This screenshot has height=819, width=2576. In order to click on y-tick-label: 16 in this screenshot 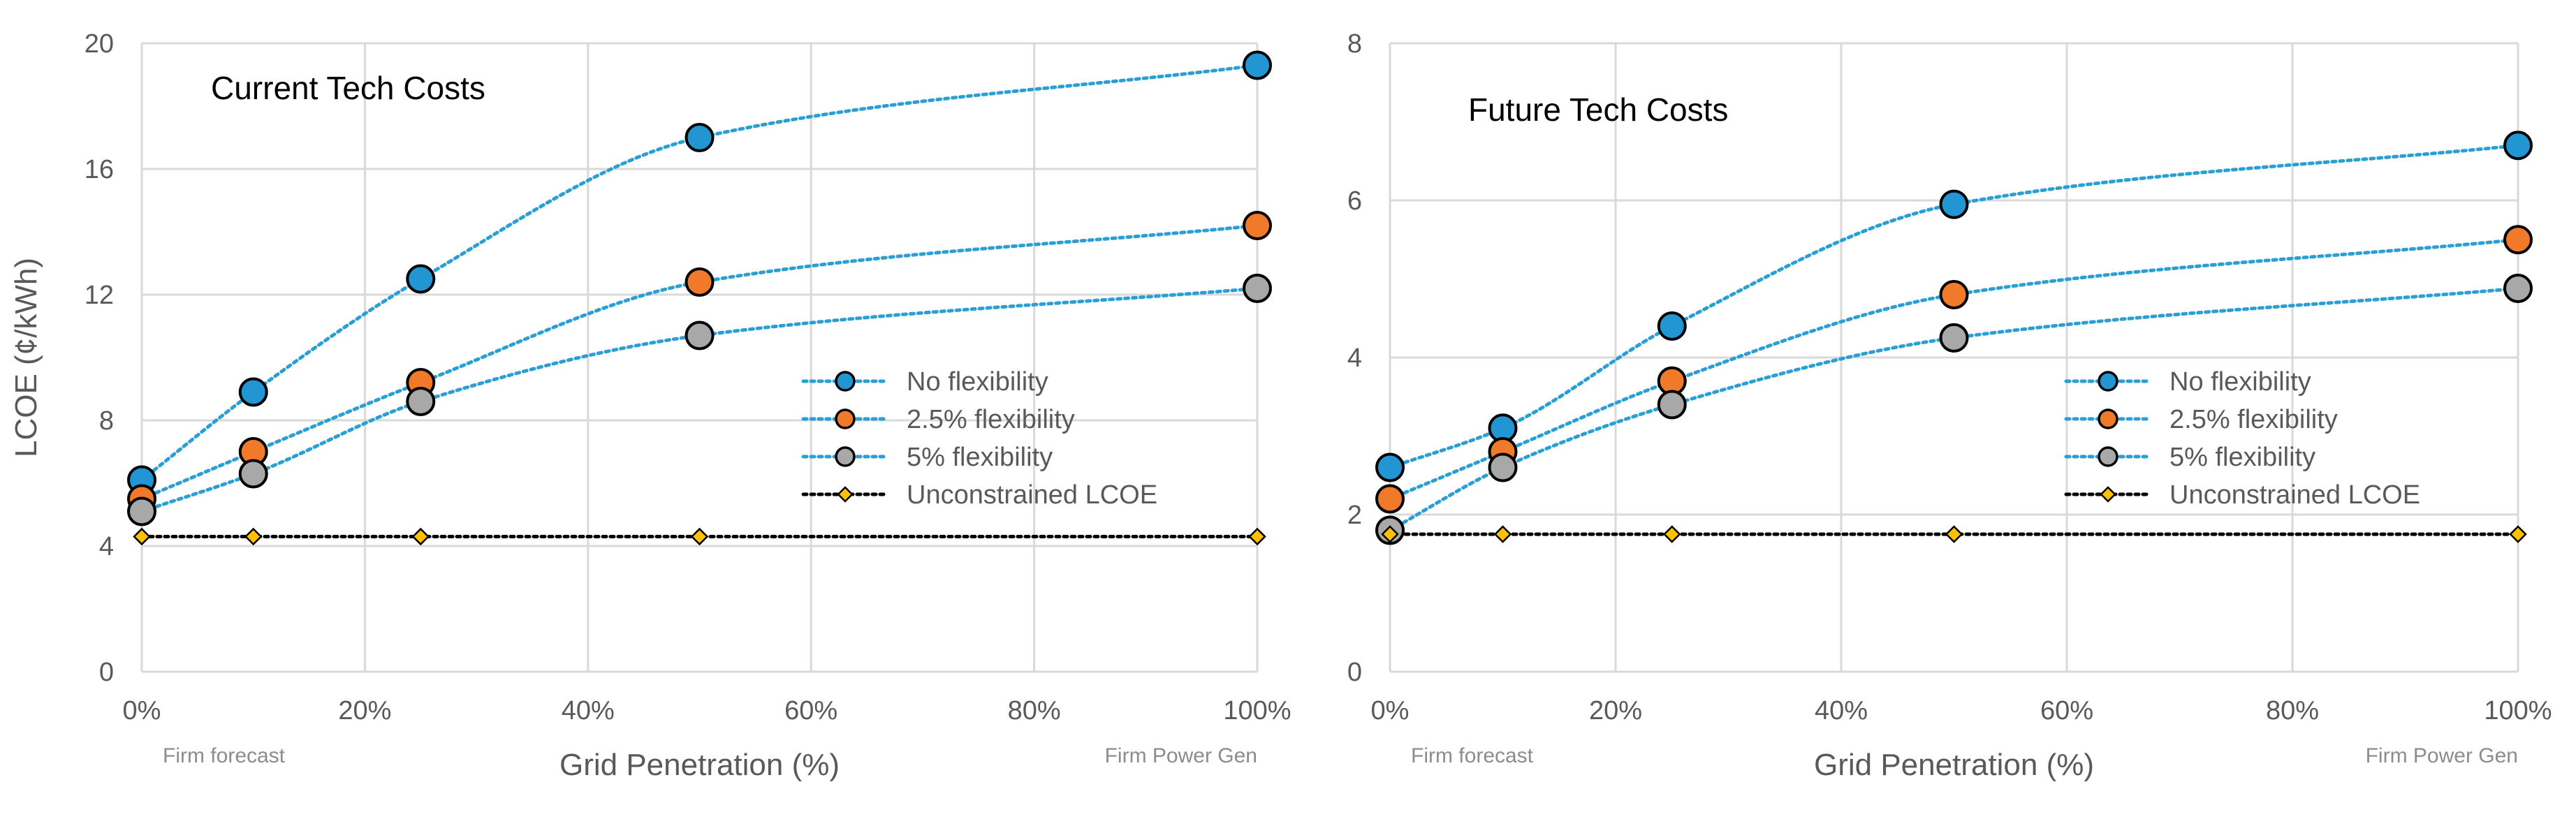, I will do `click(100, 169)`.